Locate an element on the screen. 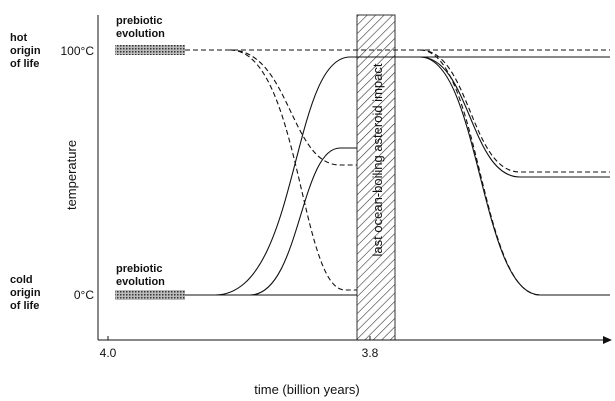  y-tick-label: 0°C is located at coordinates (84, 295).